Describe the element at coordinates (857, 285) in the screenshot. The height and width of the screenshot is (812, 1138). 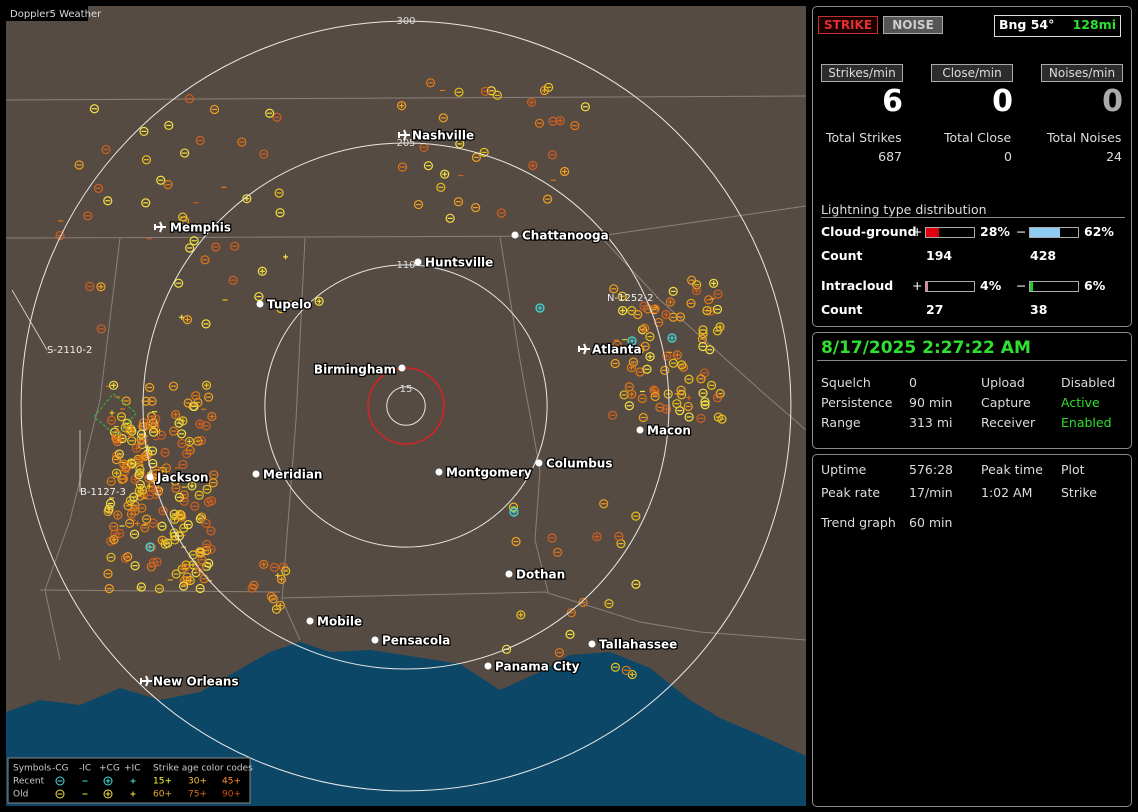
I see `type-name: Intracloud` at that location.